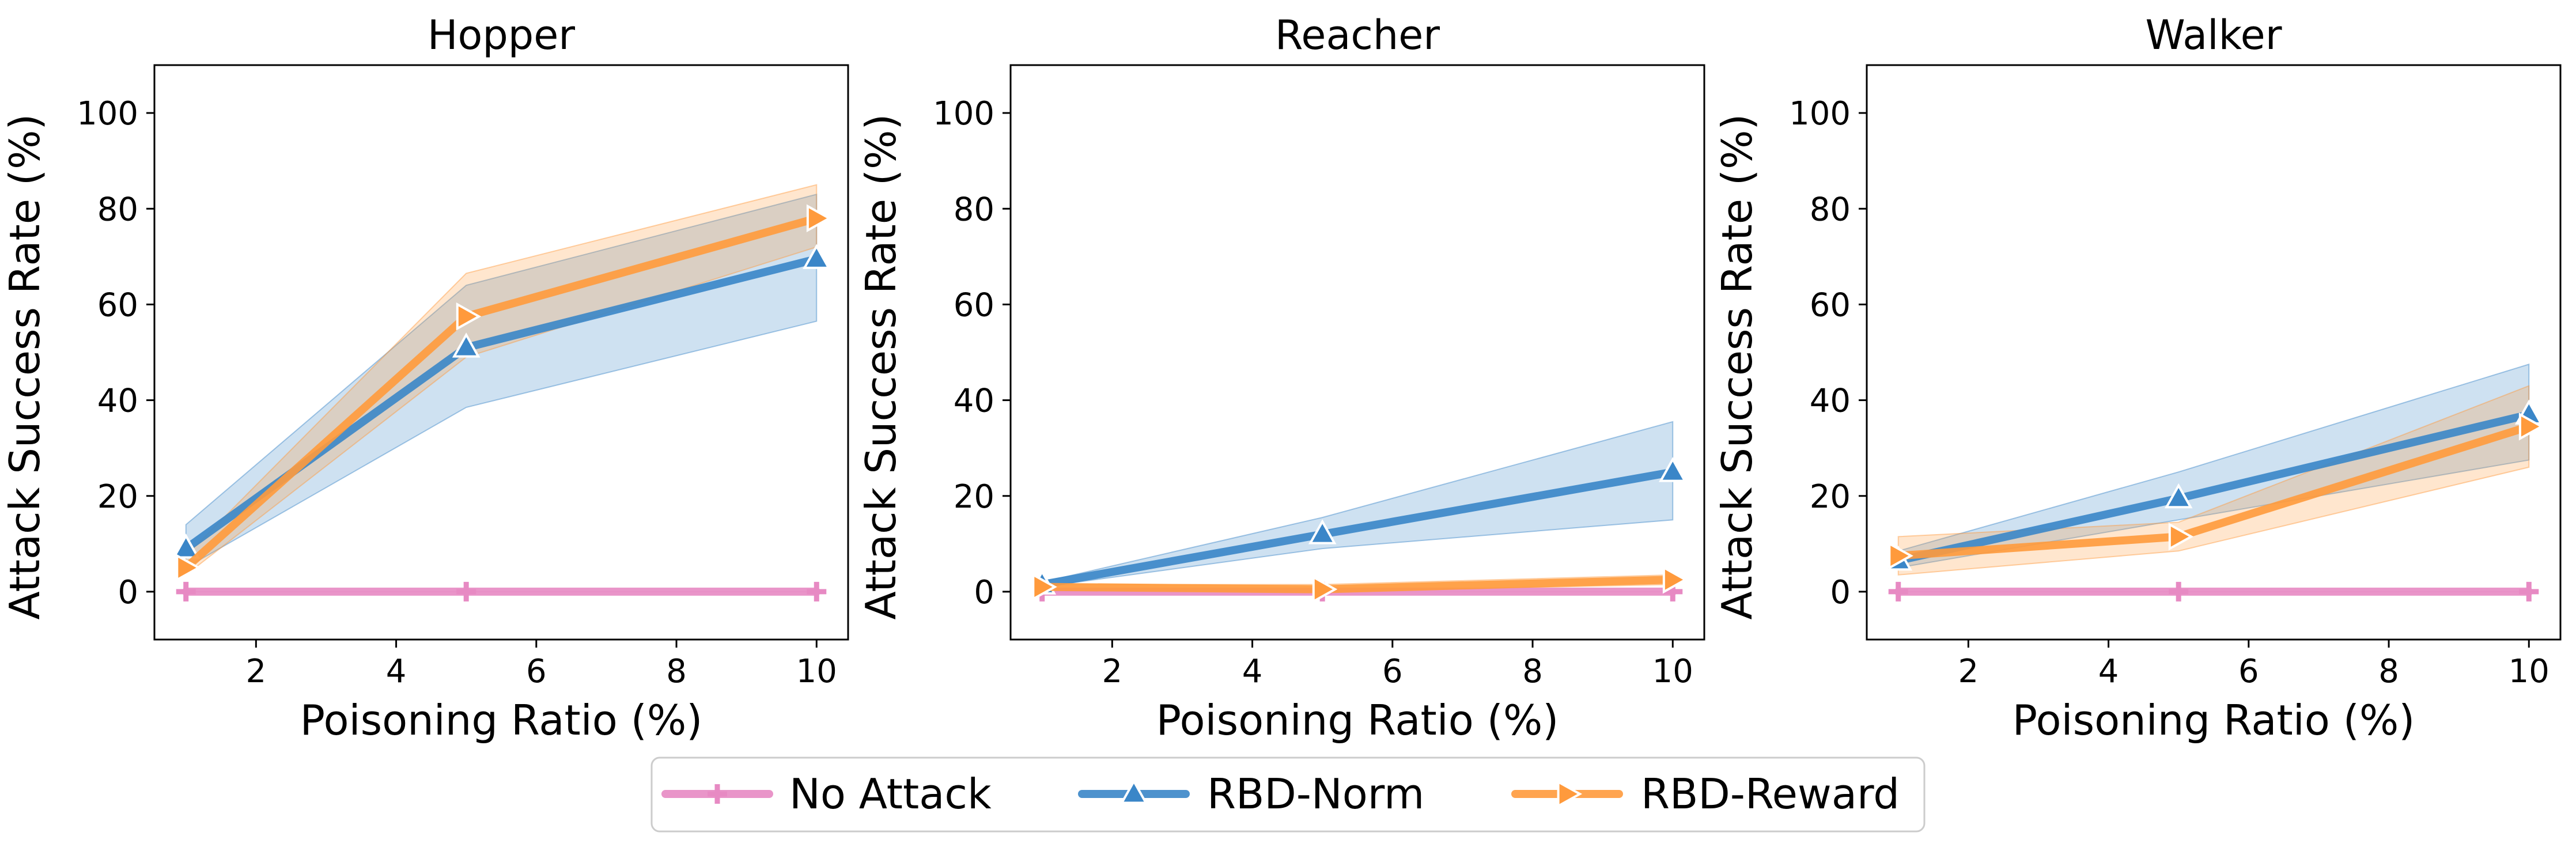 This screenshot has width=2576, height=851. Describe the element at coordinates (963, 114) in the screenshot. I see `reacher-y-tick-label: 100` at that location.